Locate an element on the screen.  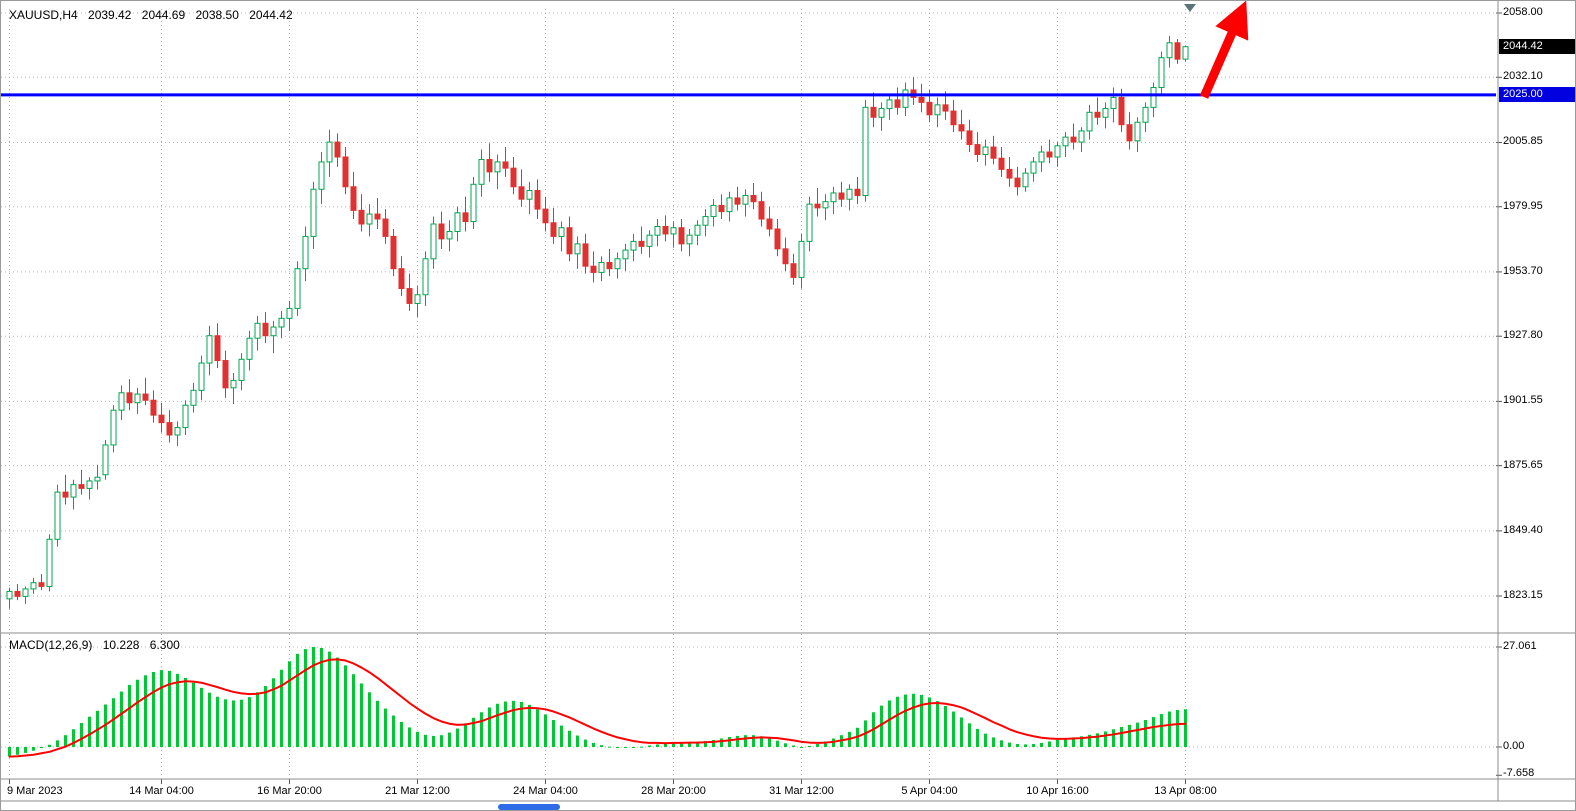
macd-indicator-label: MACD(12,26,9) 10.228 6.300 is located at coordinates (98, 645).